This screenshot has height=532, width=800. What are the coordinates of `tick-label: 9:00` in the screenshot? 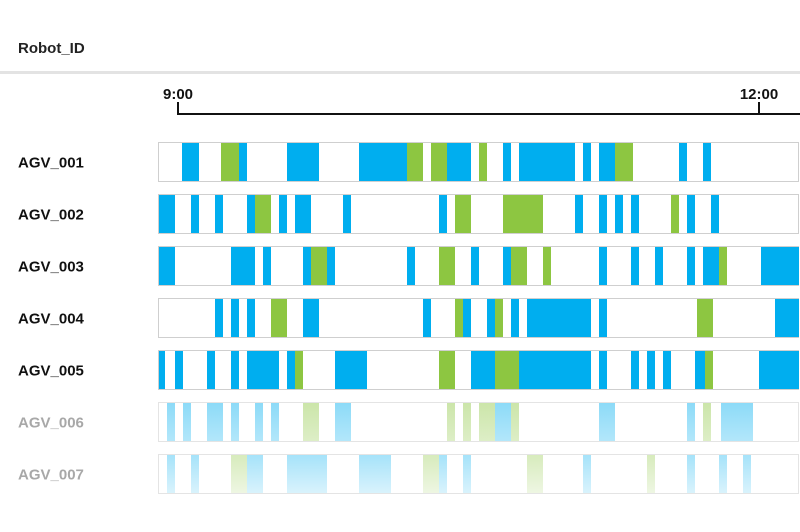 It's located at (178, 94).